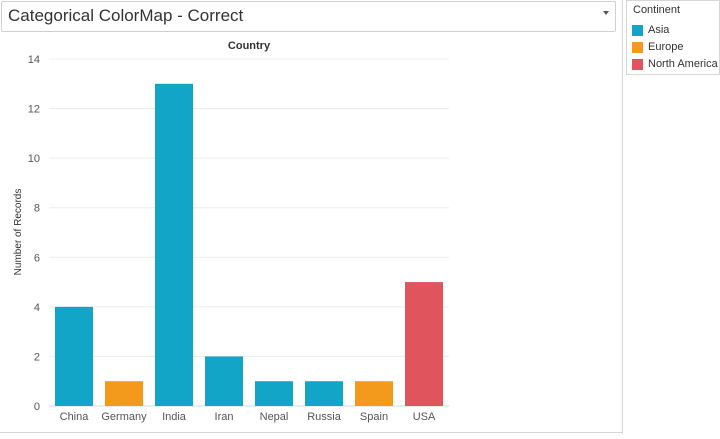 This screenshot has height=439, width=720. Describe the element at coordinates (311, 432) in the screenshot. I see `chart-bottom-border` at that location.